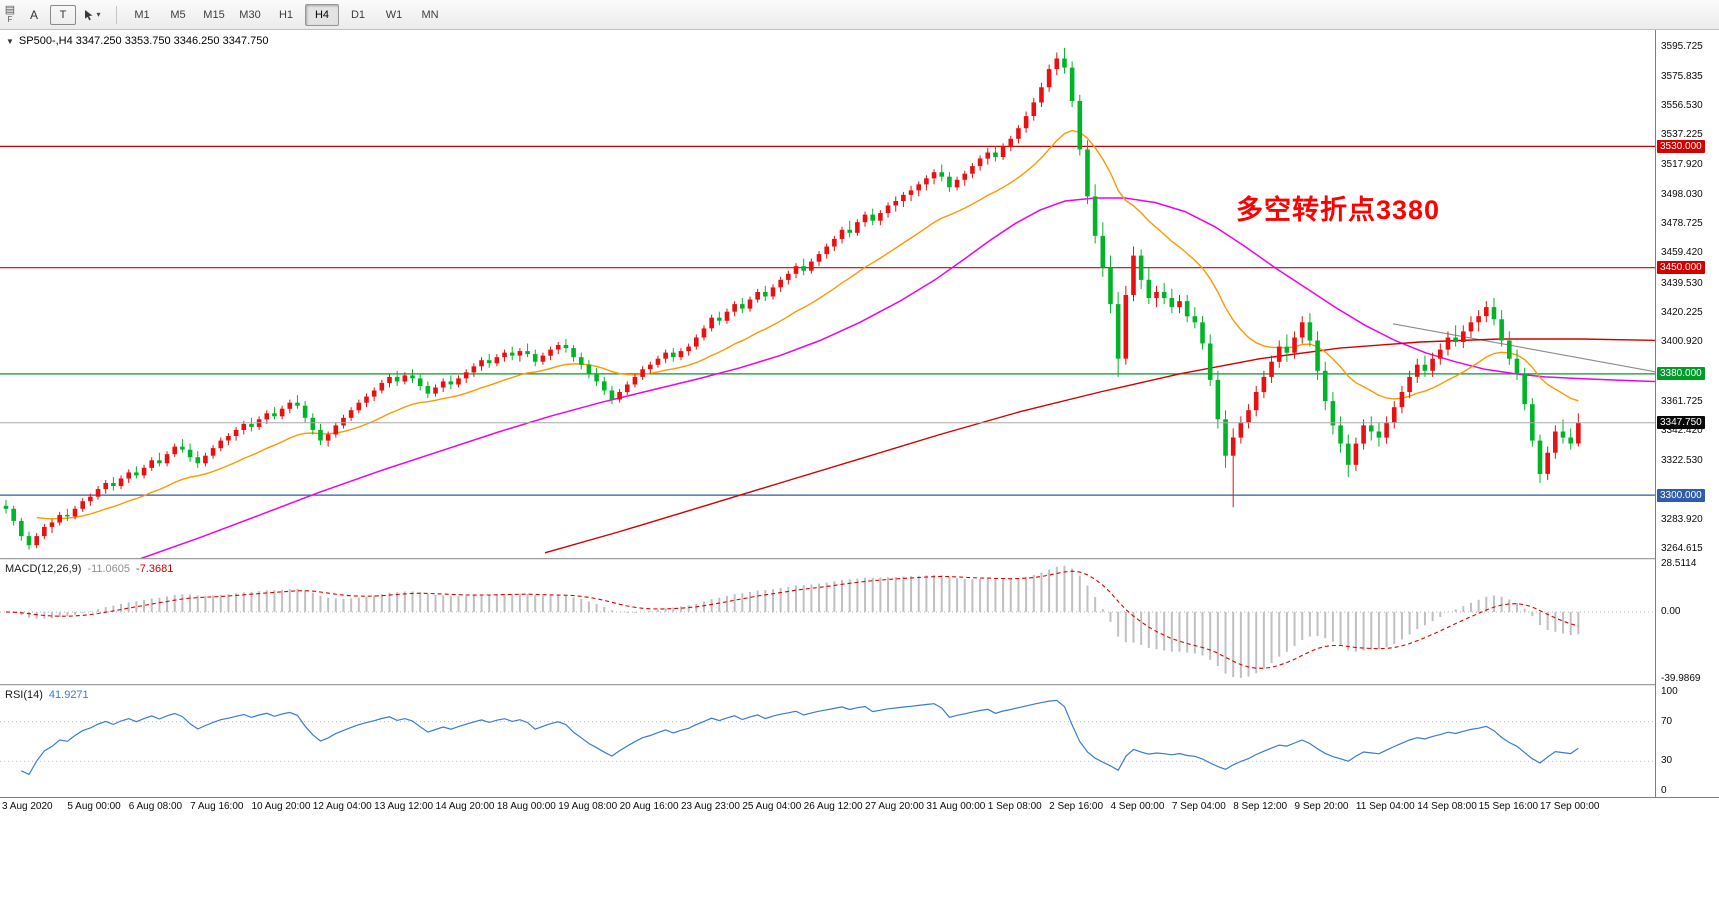  I want to click on time-label: 27 Aug 20:00, so click(894, 806).